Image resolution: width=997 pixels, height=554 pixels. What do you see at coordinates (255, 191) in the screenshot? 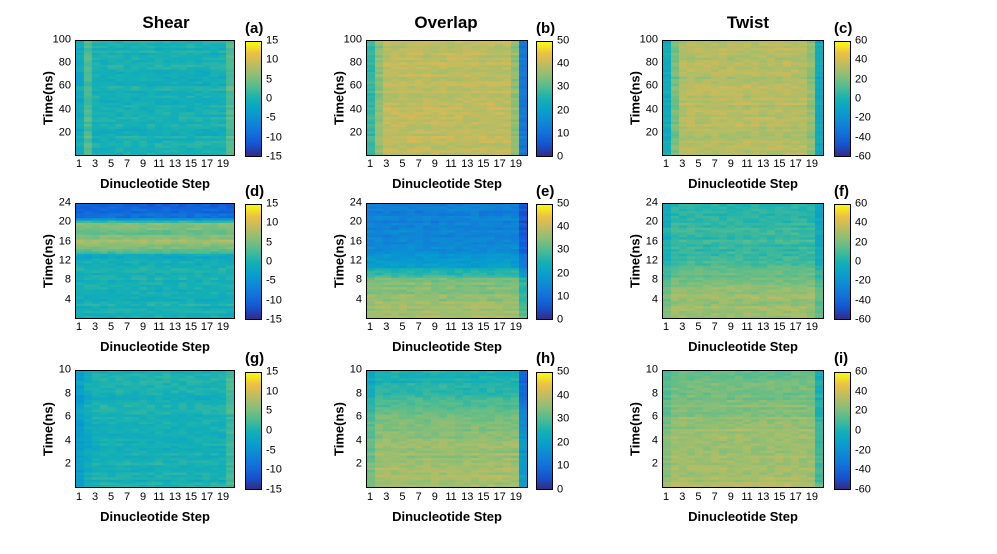
I see `panel-label-d: (d)` at bounding box center [255, 191].